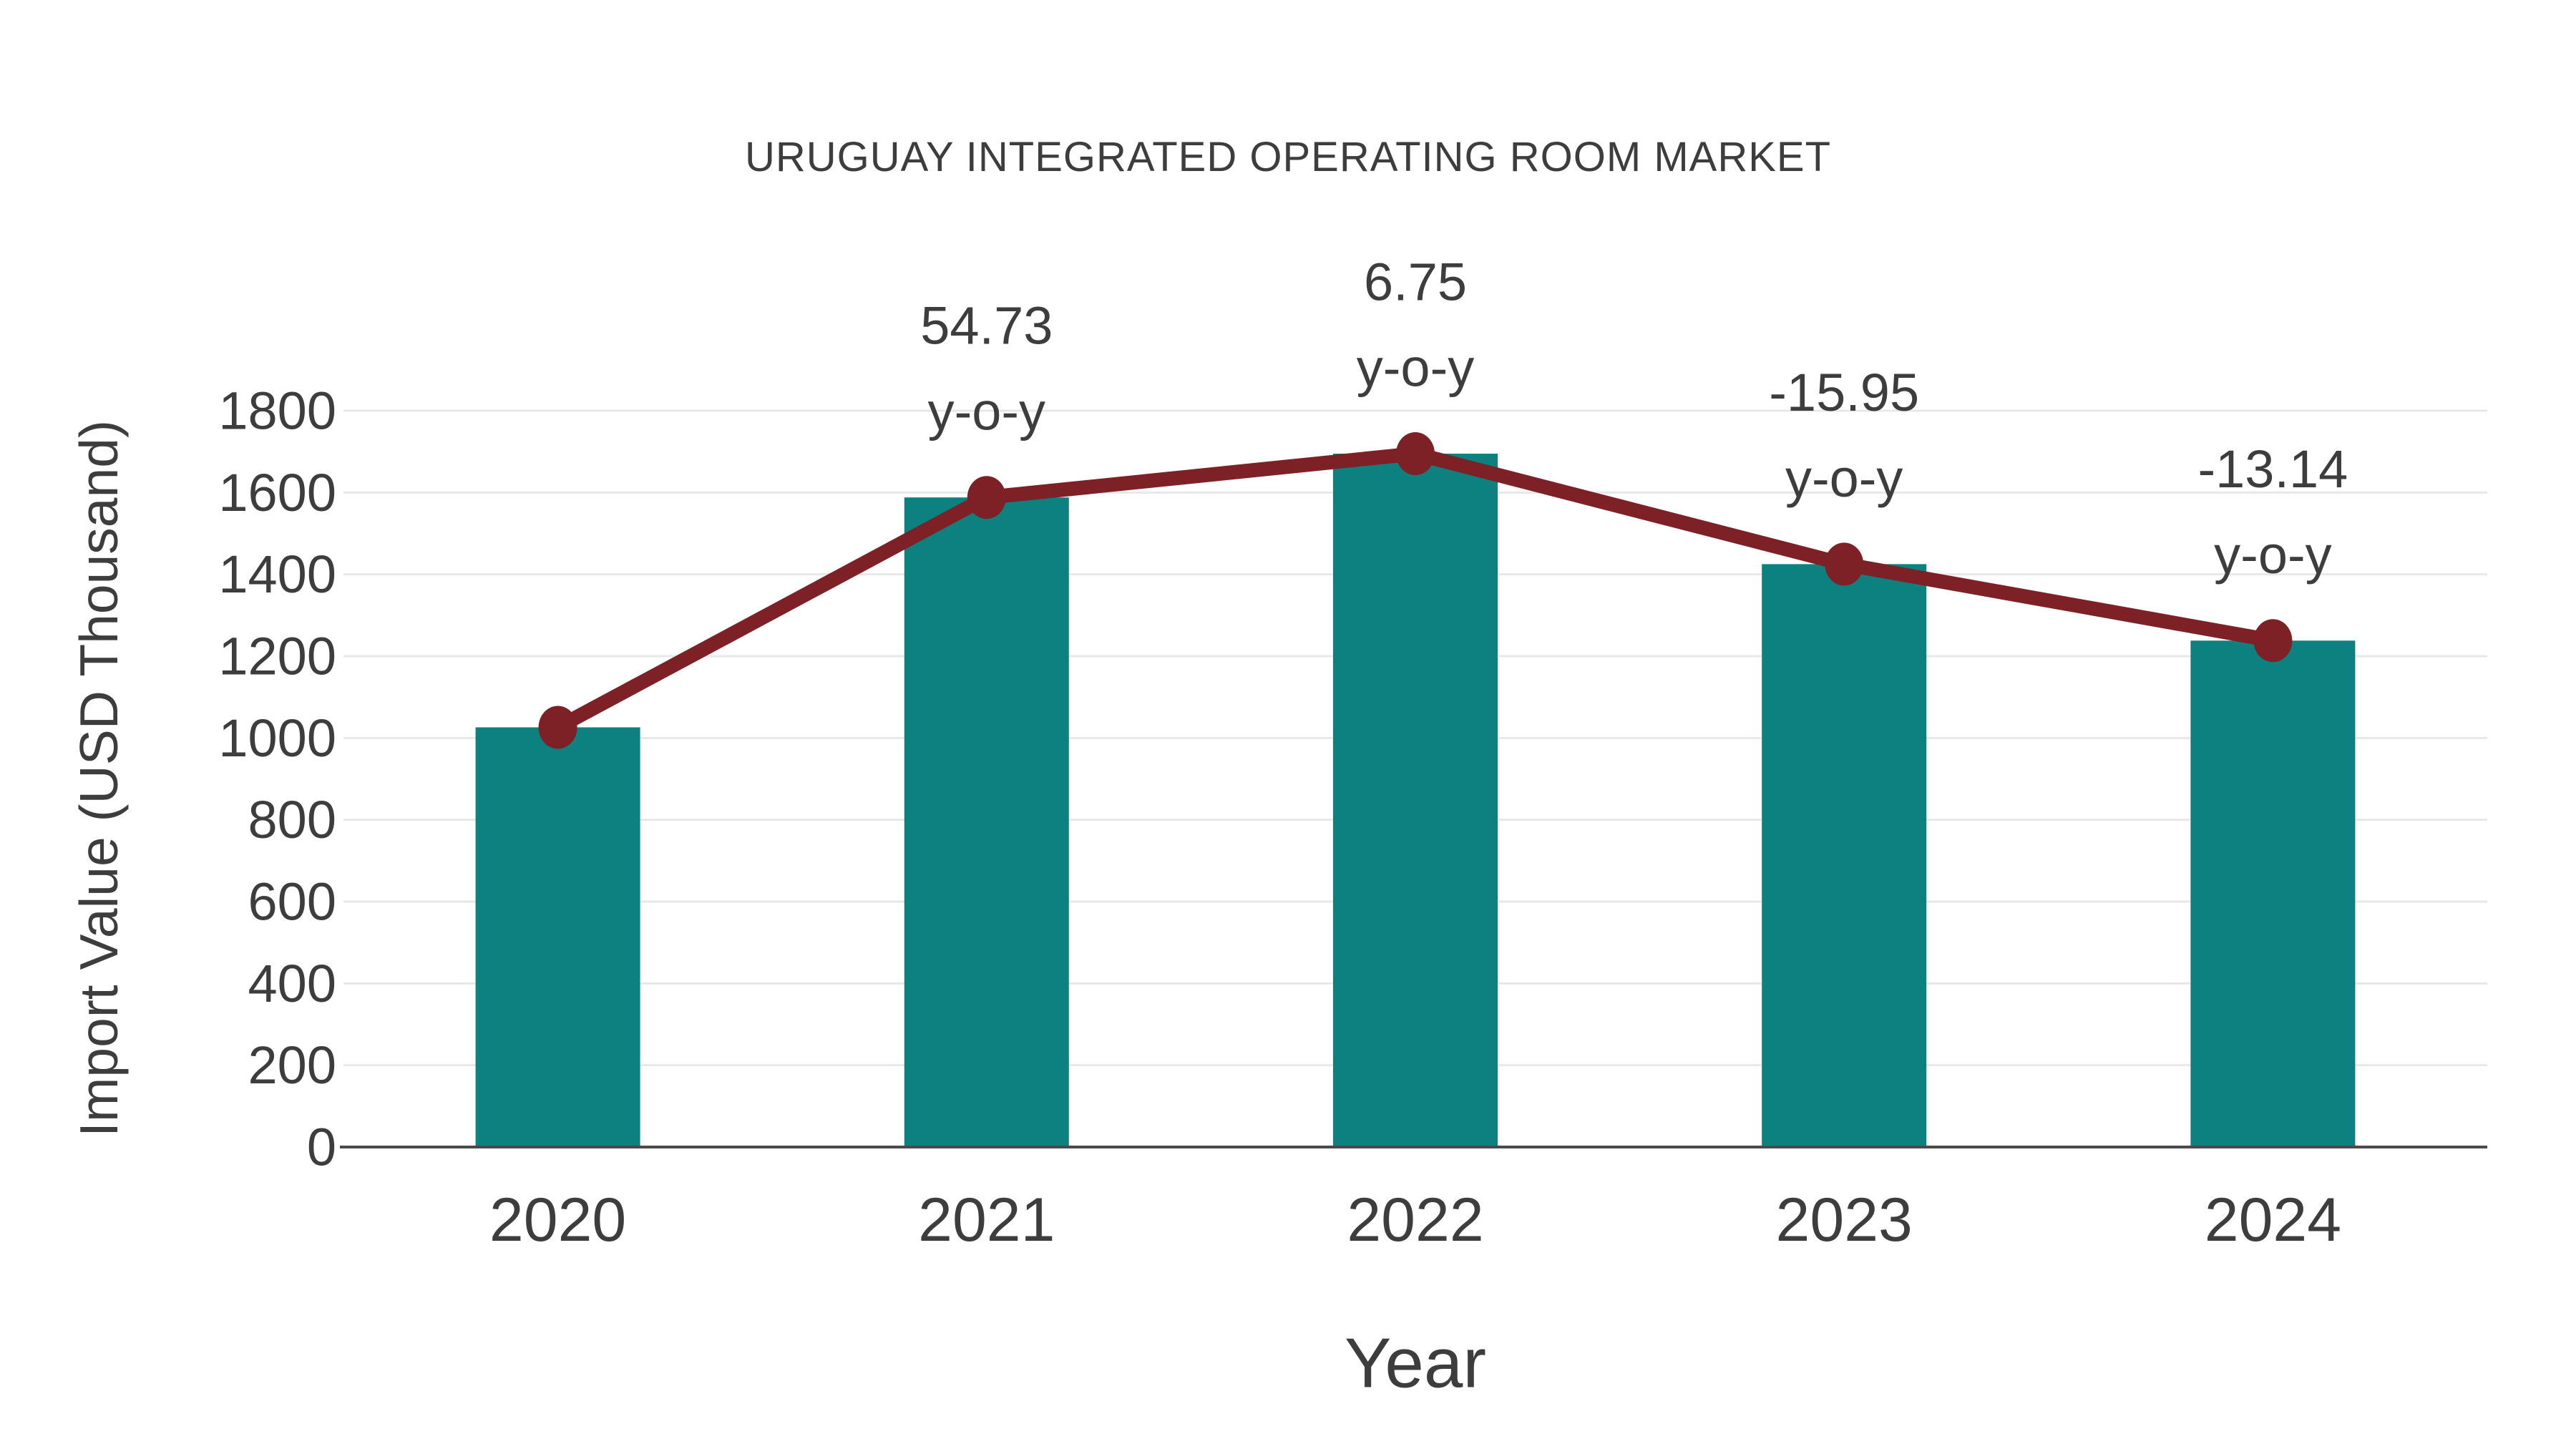  What do you see at coordinates (2273, 1220) in the screenshot?
I see `x-tick-label-2024: 2024` at bounding box center [2273, 1220].